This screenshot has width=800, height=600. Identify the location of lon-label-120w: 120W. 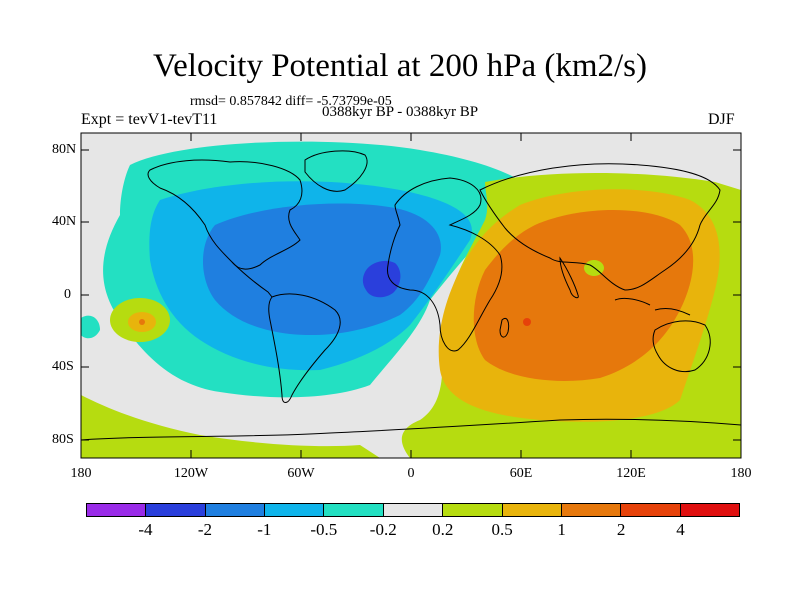
(191, 473).